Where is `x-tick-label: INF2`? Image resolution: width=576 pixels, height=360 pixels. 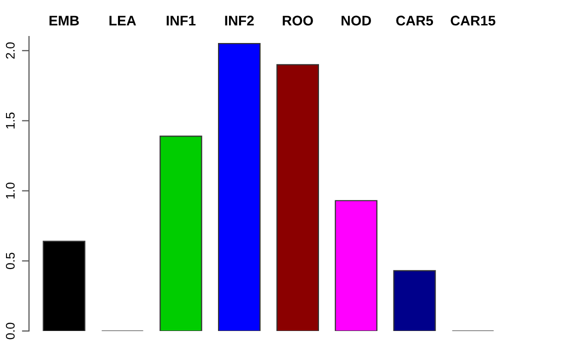
x-tick-label: INF2 is located at coordinates (239, 21).